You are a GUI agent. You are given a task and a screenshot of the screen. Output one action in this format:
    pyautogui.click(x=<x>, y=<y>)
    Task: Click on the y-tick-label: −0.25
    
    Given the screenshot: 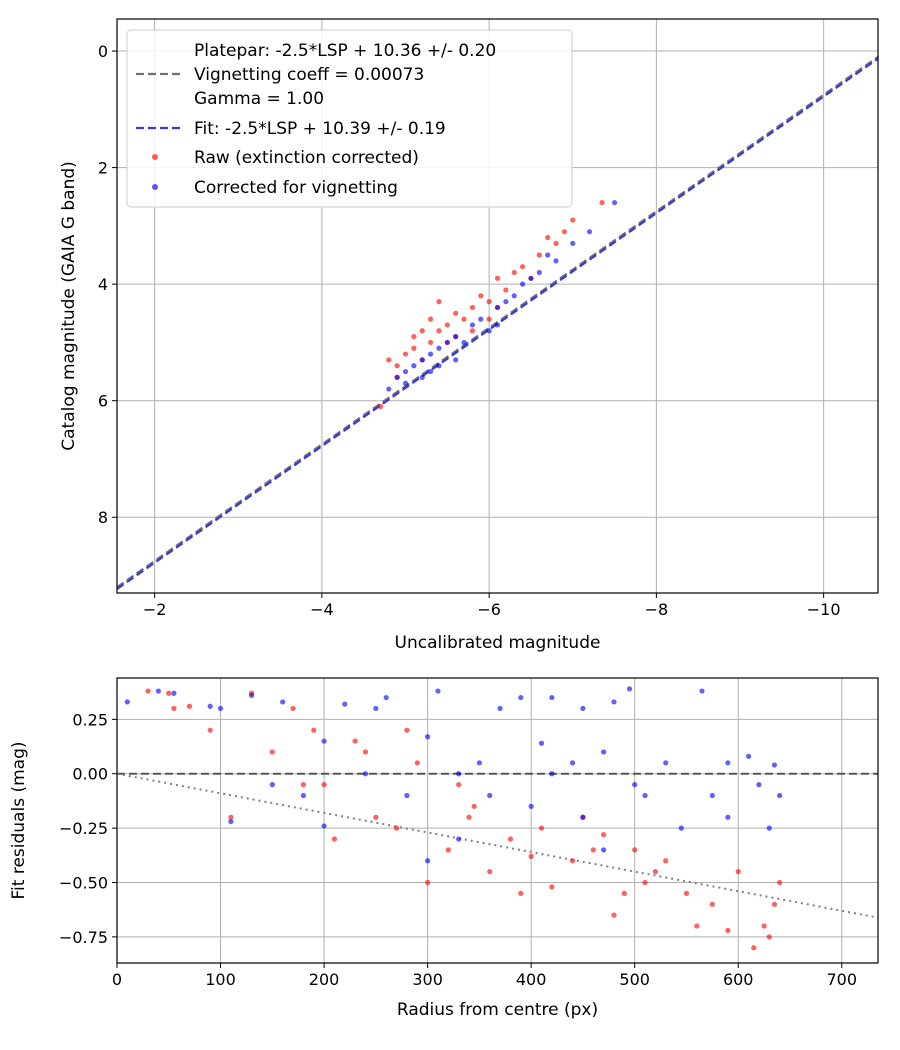 What is the action you would take?
    pyautogui.click(x=83, y=828)
    